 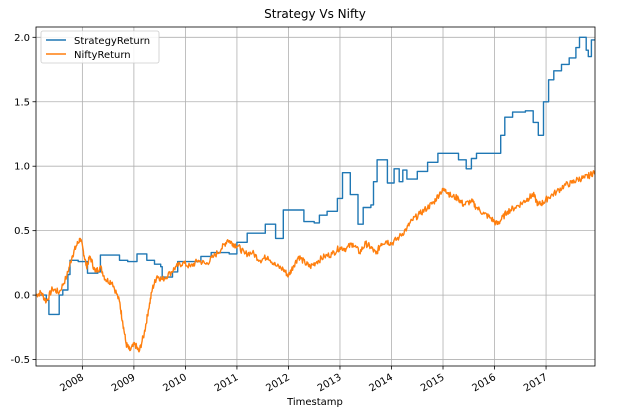 What do you see at coordinates (22, 167) in the screenshot?
I see `y-tick-label: 1.0` at bounding box center [22, 167].